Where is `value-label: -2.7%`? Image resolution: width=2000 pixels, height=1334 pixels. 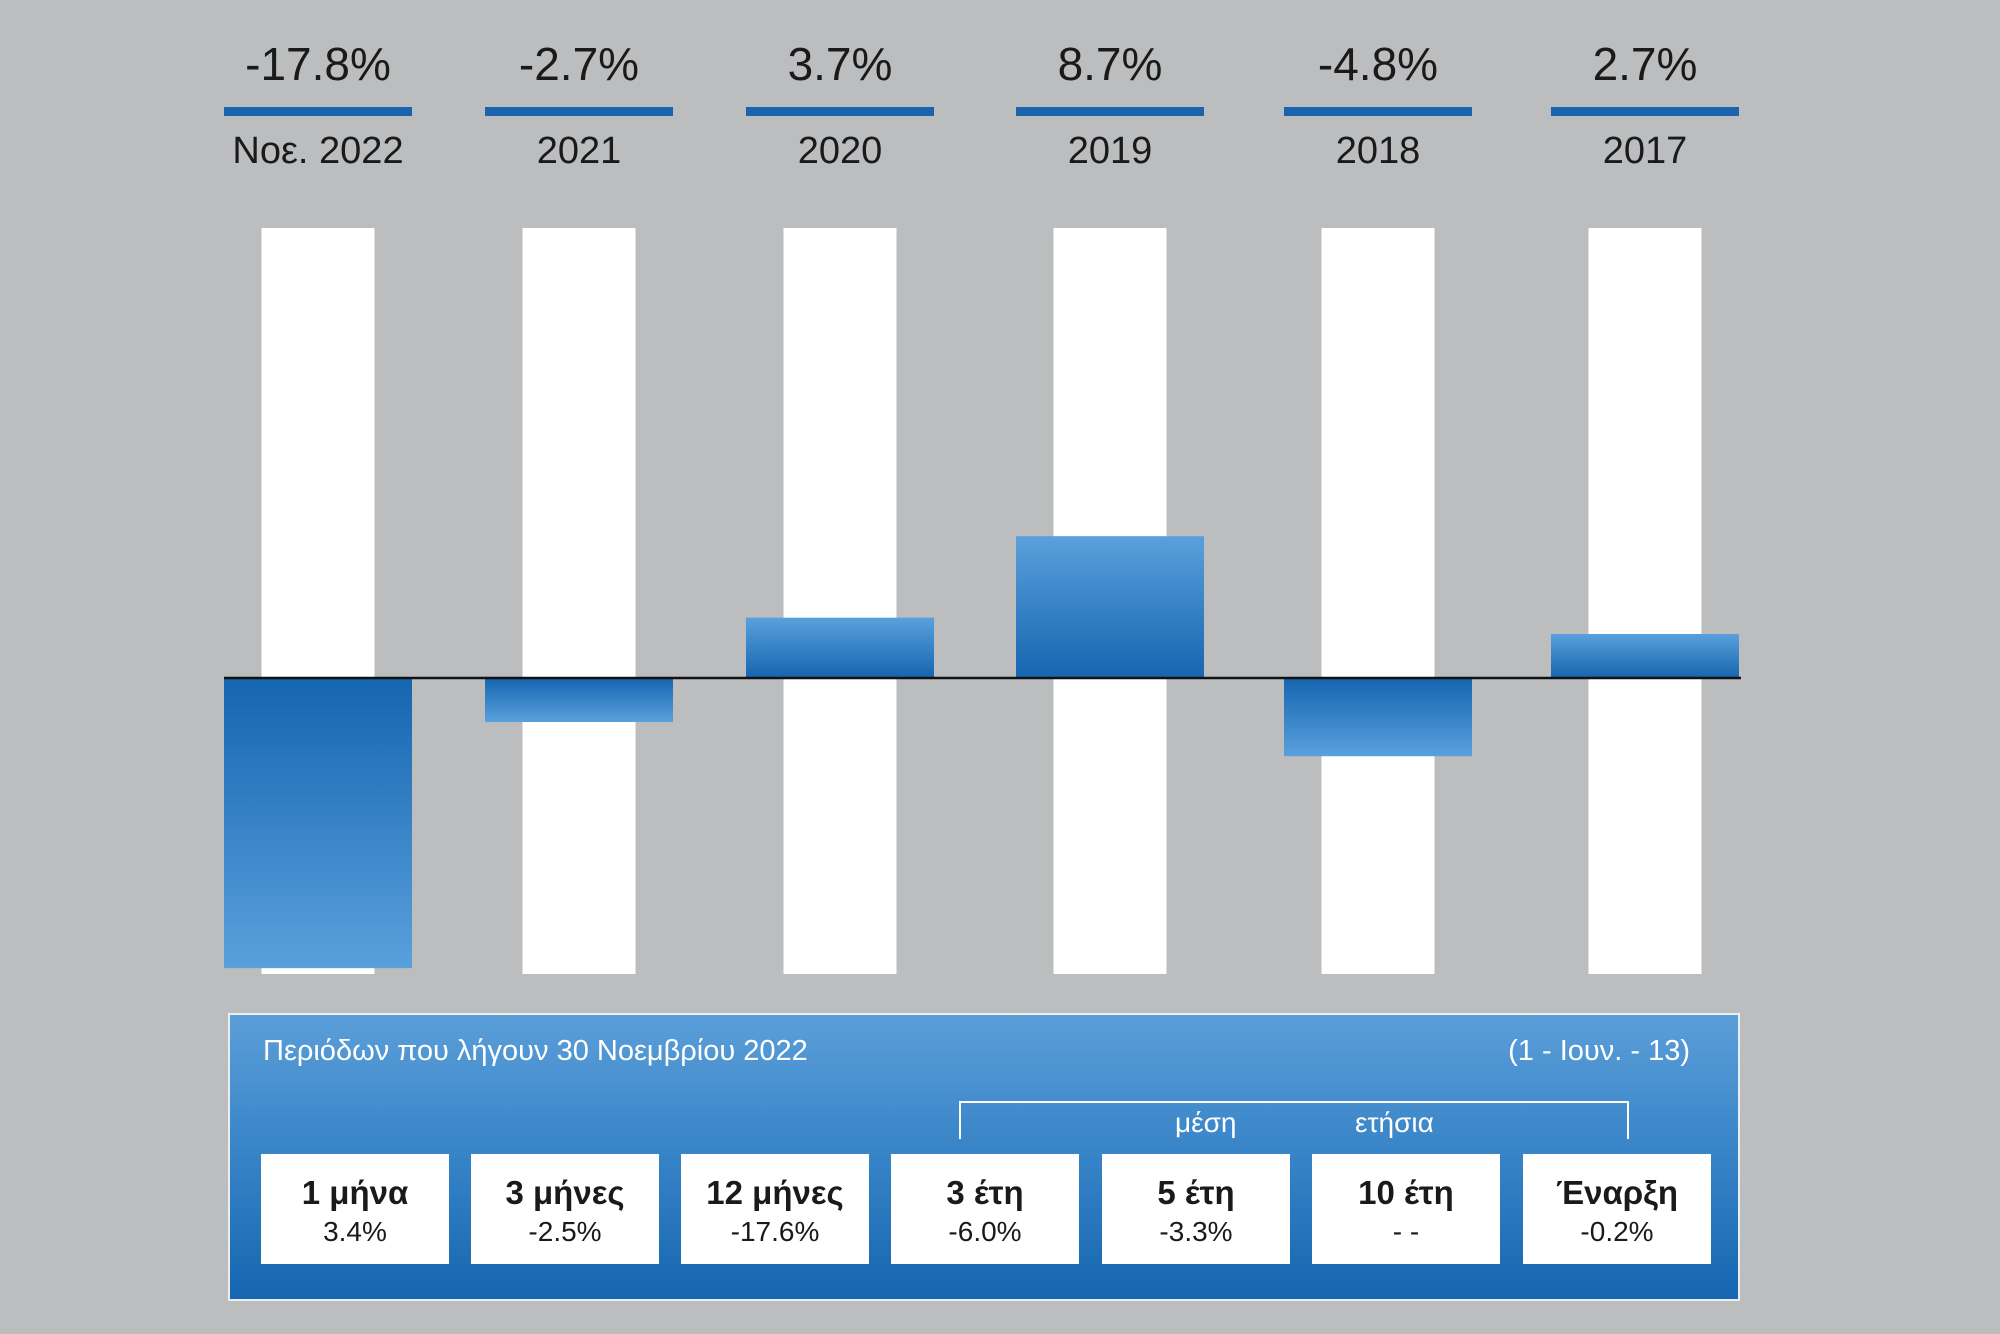 value-label: -2.7% is located at coordinates (579, 64).